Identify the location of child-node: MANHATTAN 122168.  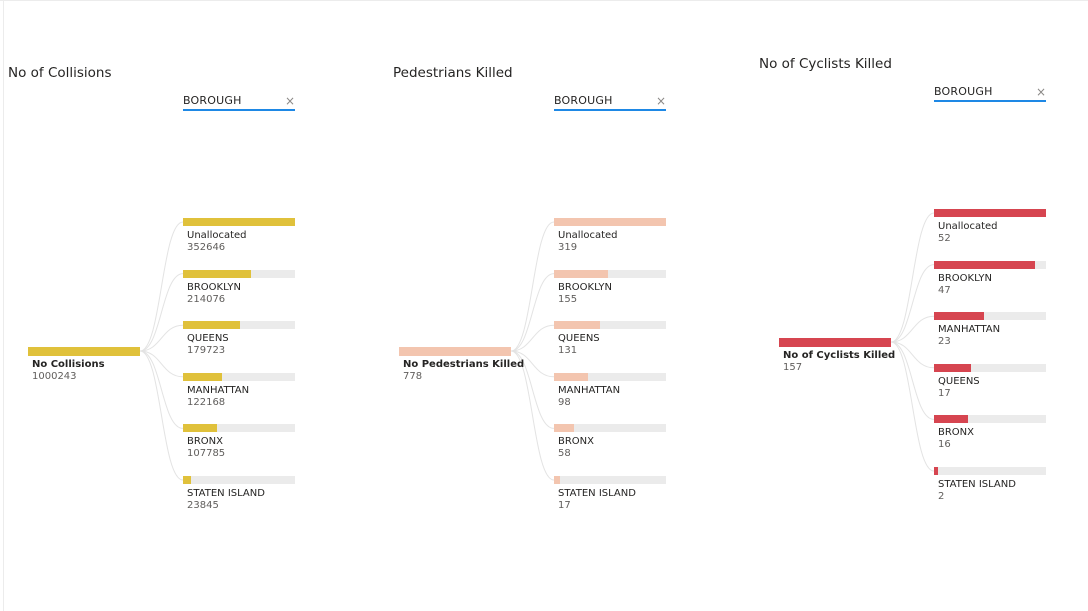
(239, 395).